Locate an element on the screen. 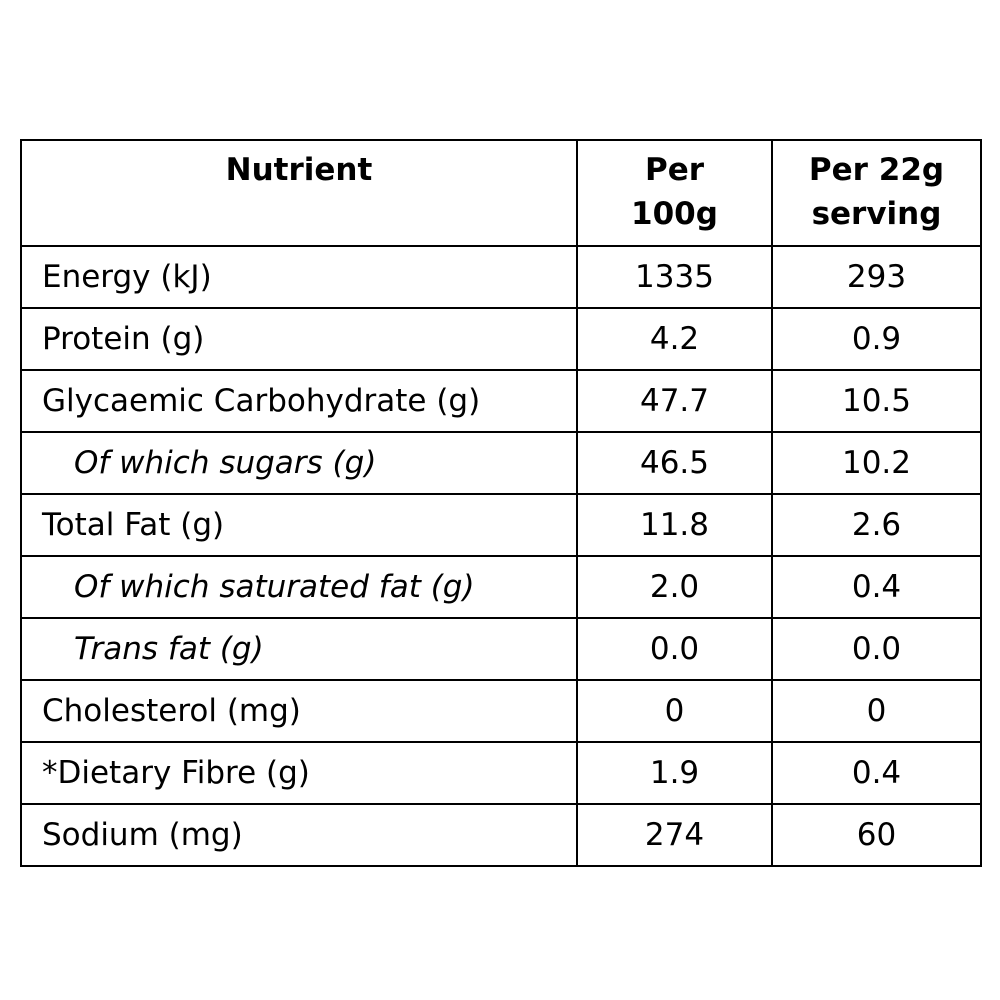 This screenshot has width=1000, height=1000. table-row: Protein (g) 4.2 0.9 is located at coordinates (501, 339).